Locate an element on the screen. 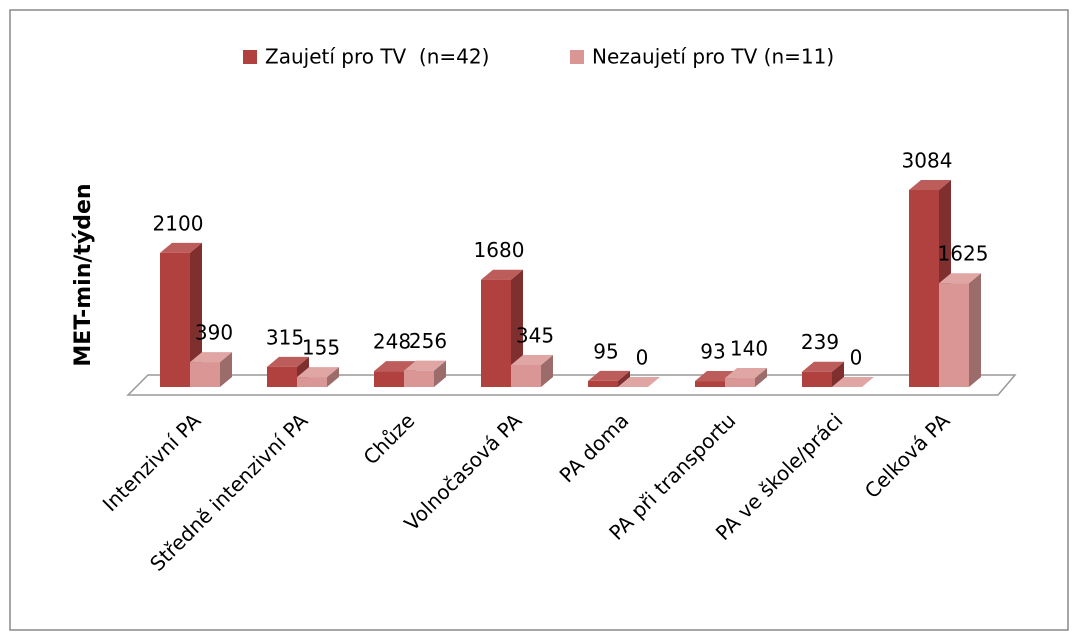  value-label: 95 is located at coordinates (605, 351).